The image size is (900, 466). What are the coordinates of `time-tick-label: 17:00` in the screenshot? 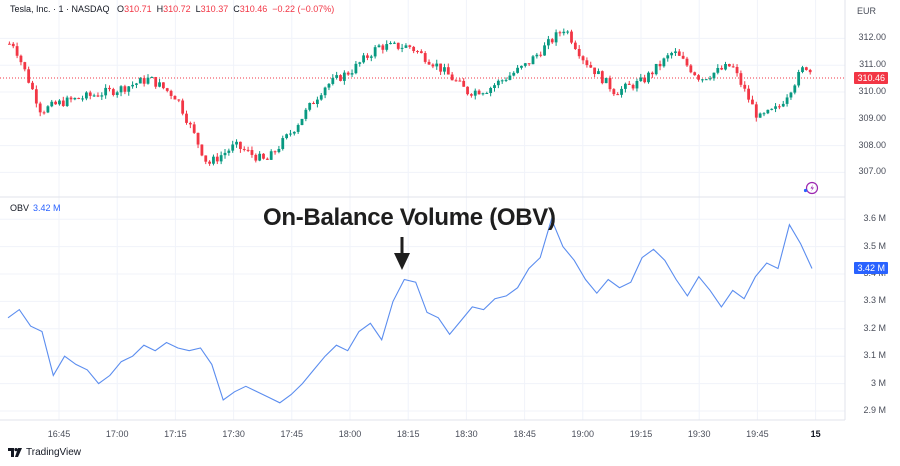 It's located at (117, 434).